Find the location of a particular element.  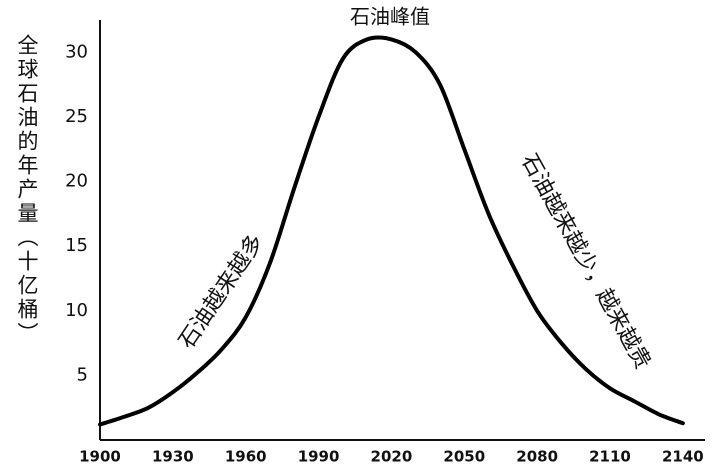

chart-title: 石油峰值 is located at coordinates (390, 17).